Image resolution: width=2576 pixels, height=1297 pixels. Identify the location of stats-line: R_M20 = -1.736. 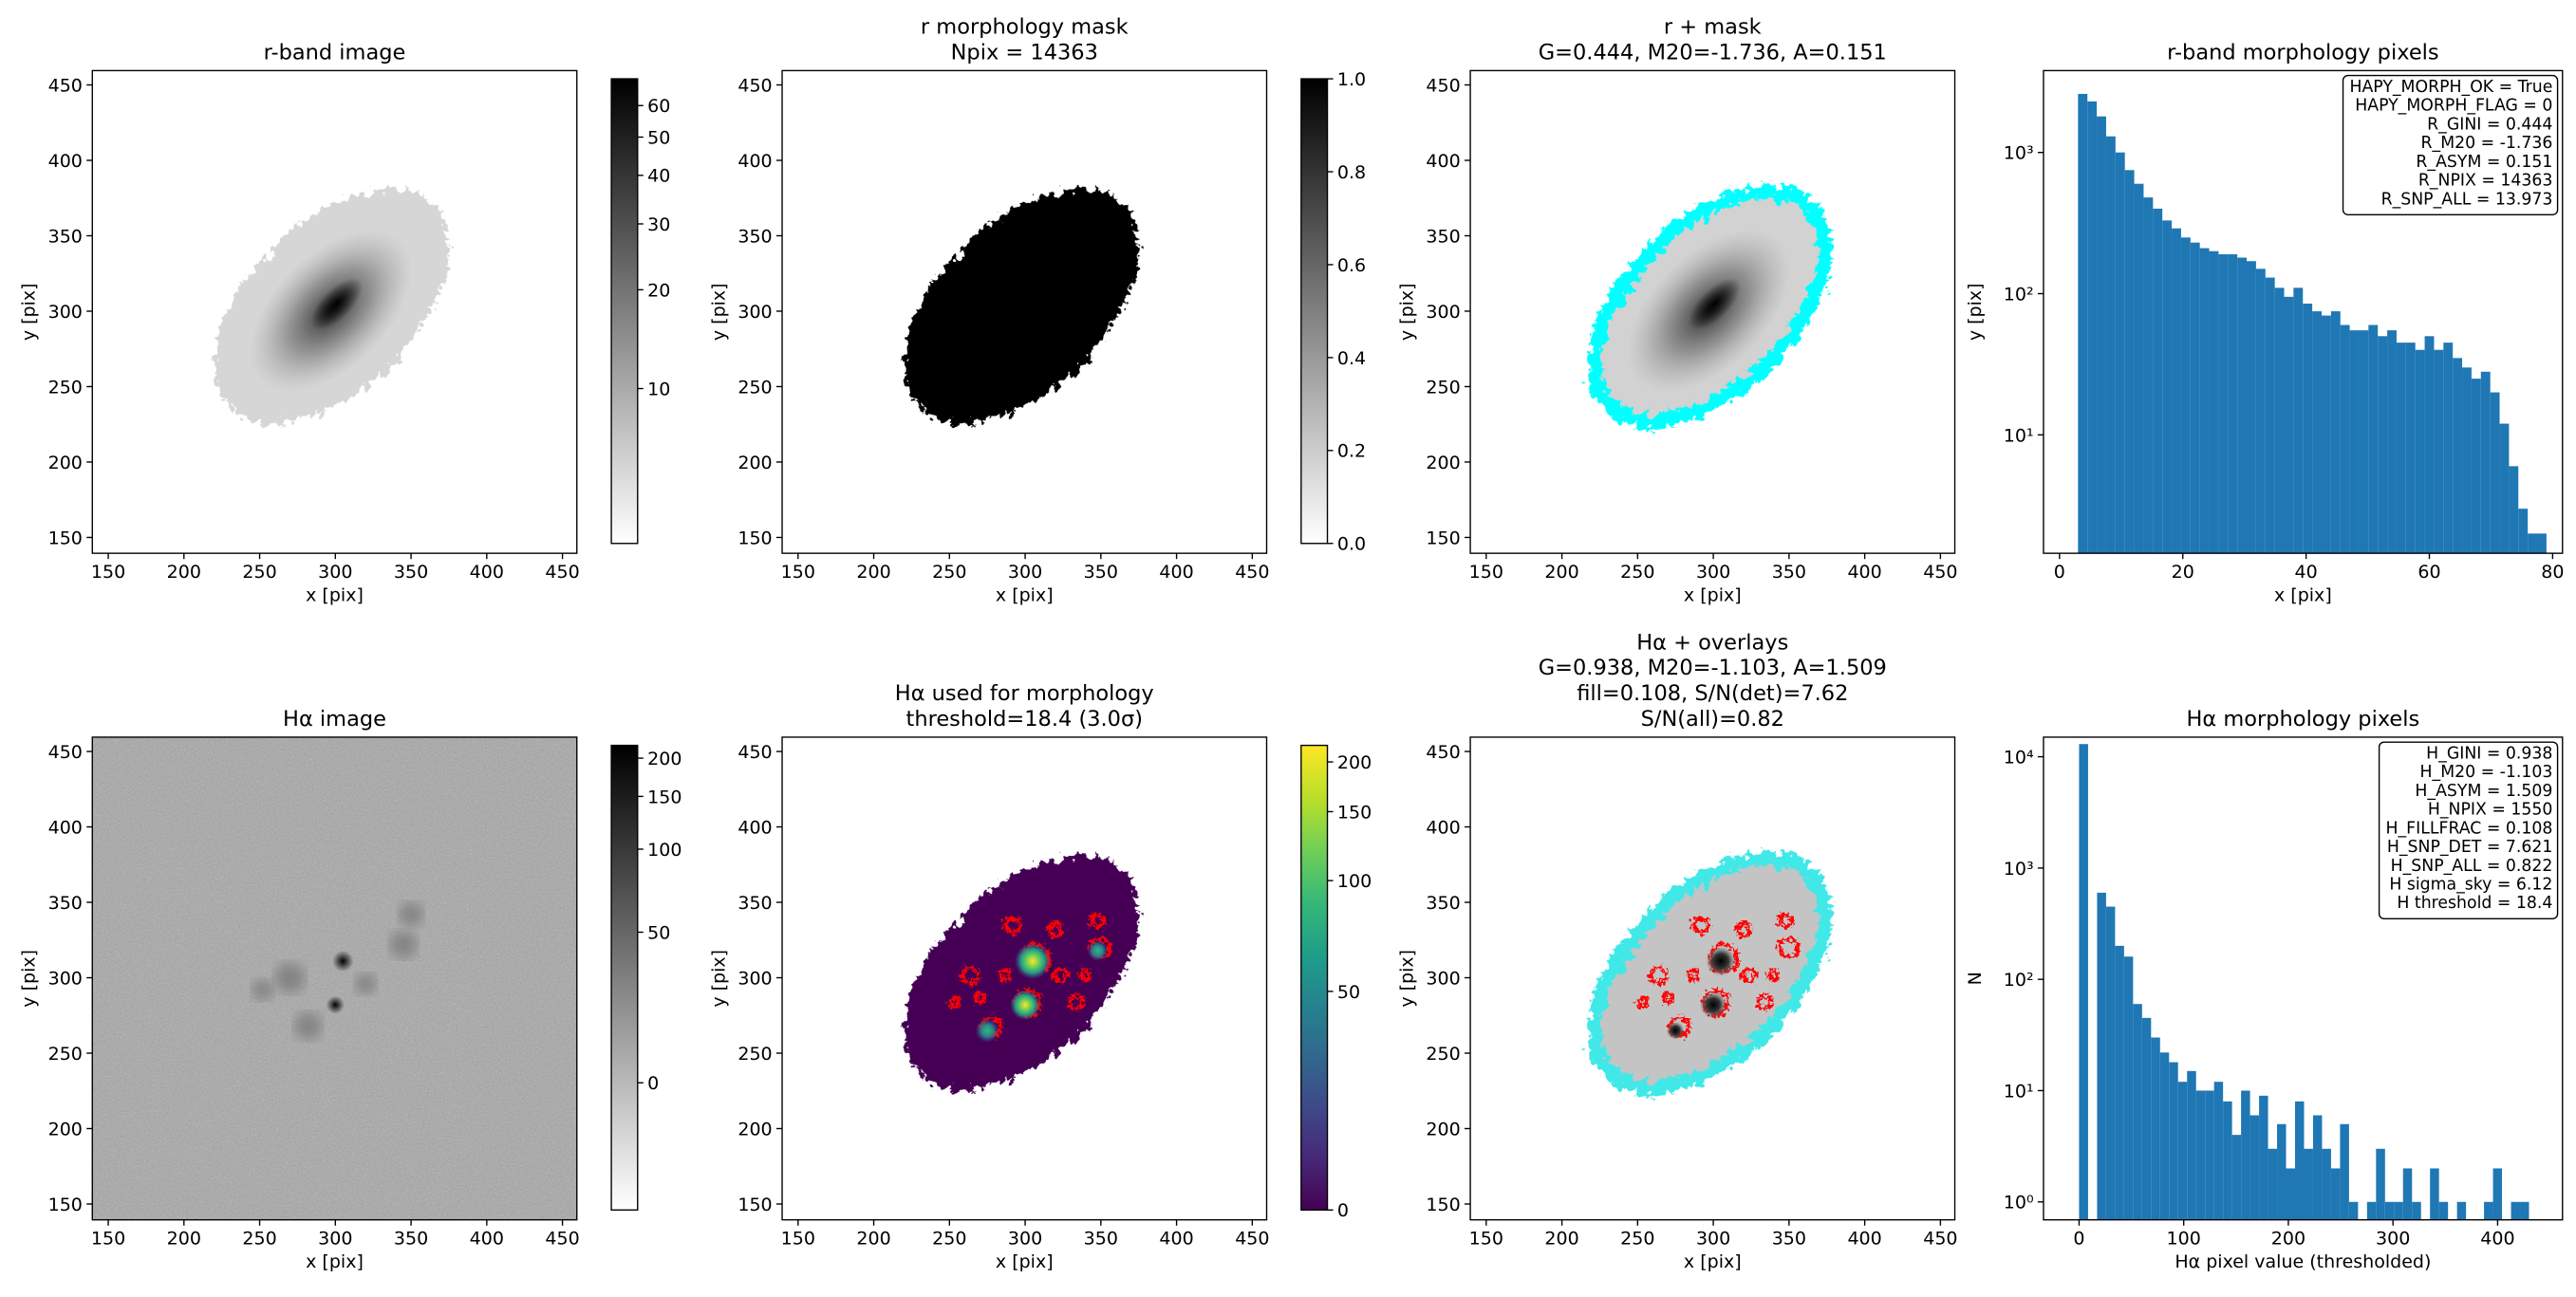
(2487, 144).